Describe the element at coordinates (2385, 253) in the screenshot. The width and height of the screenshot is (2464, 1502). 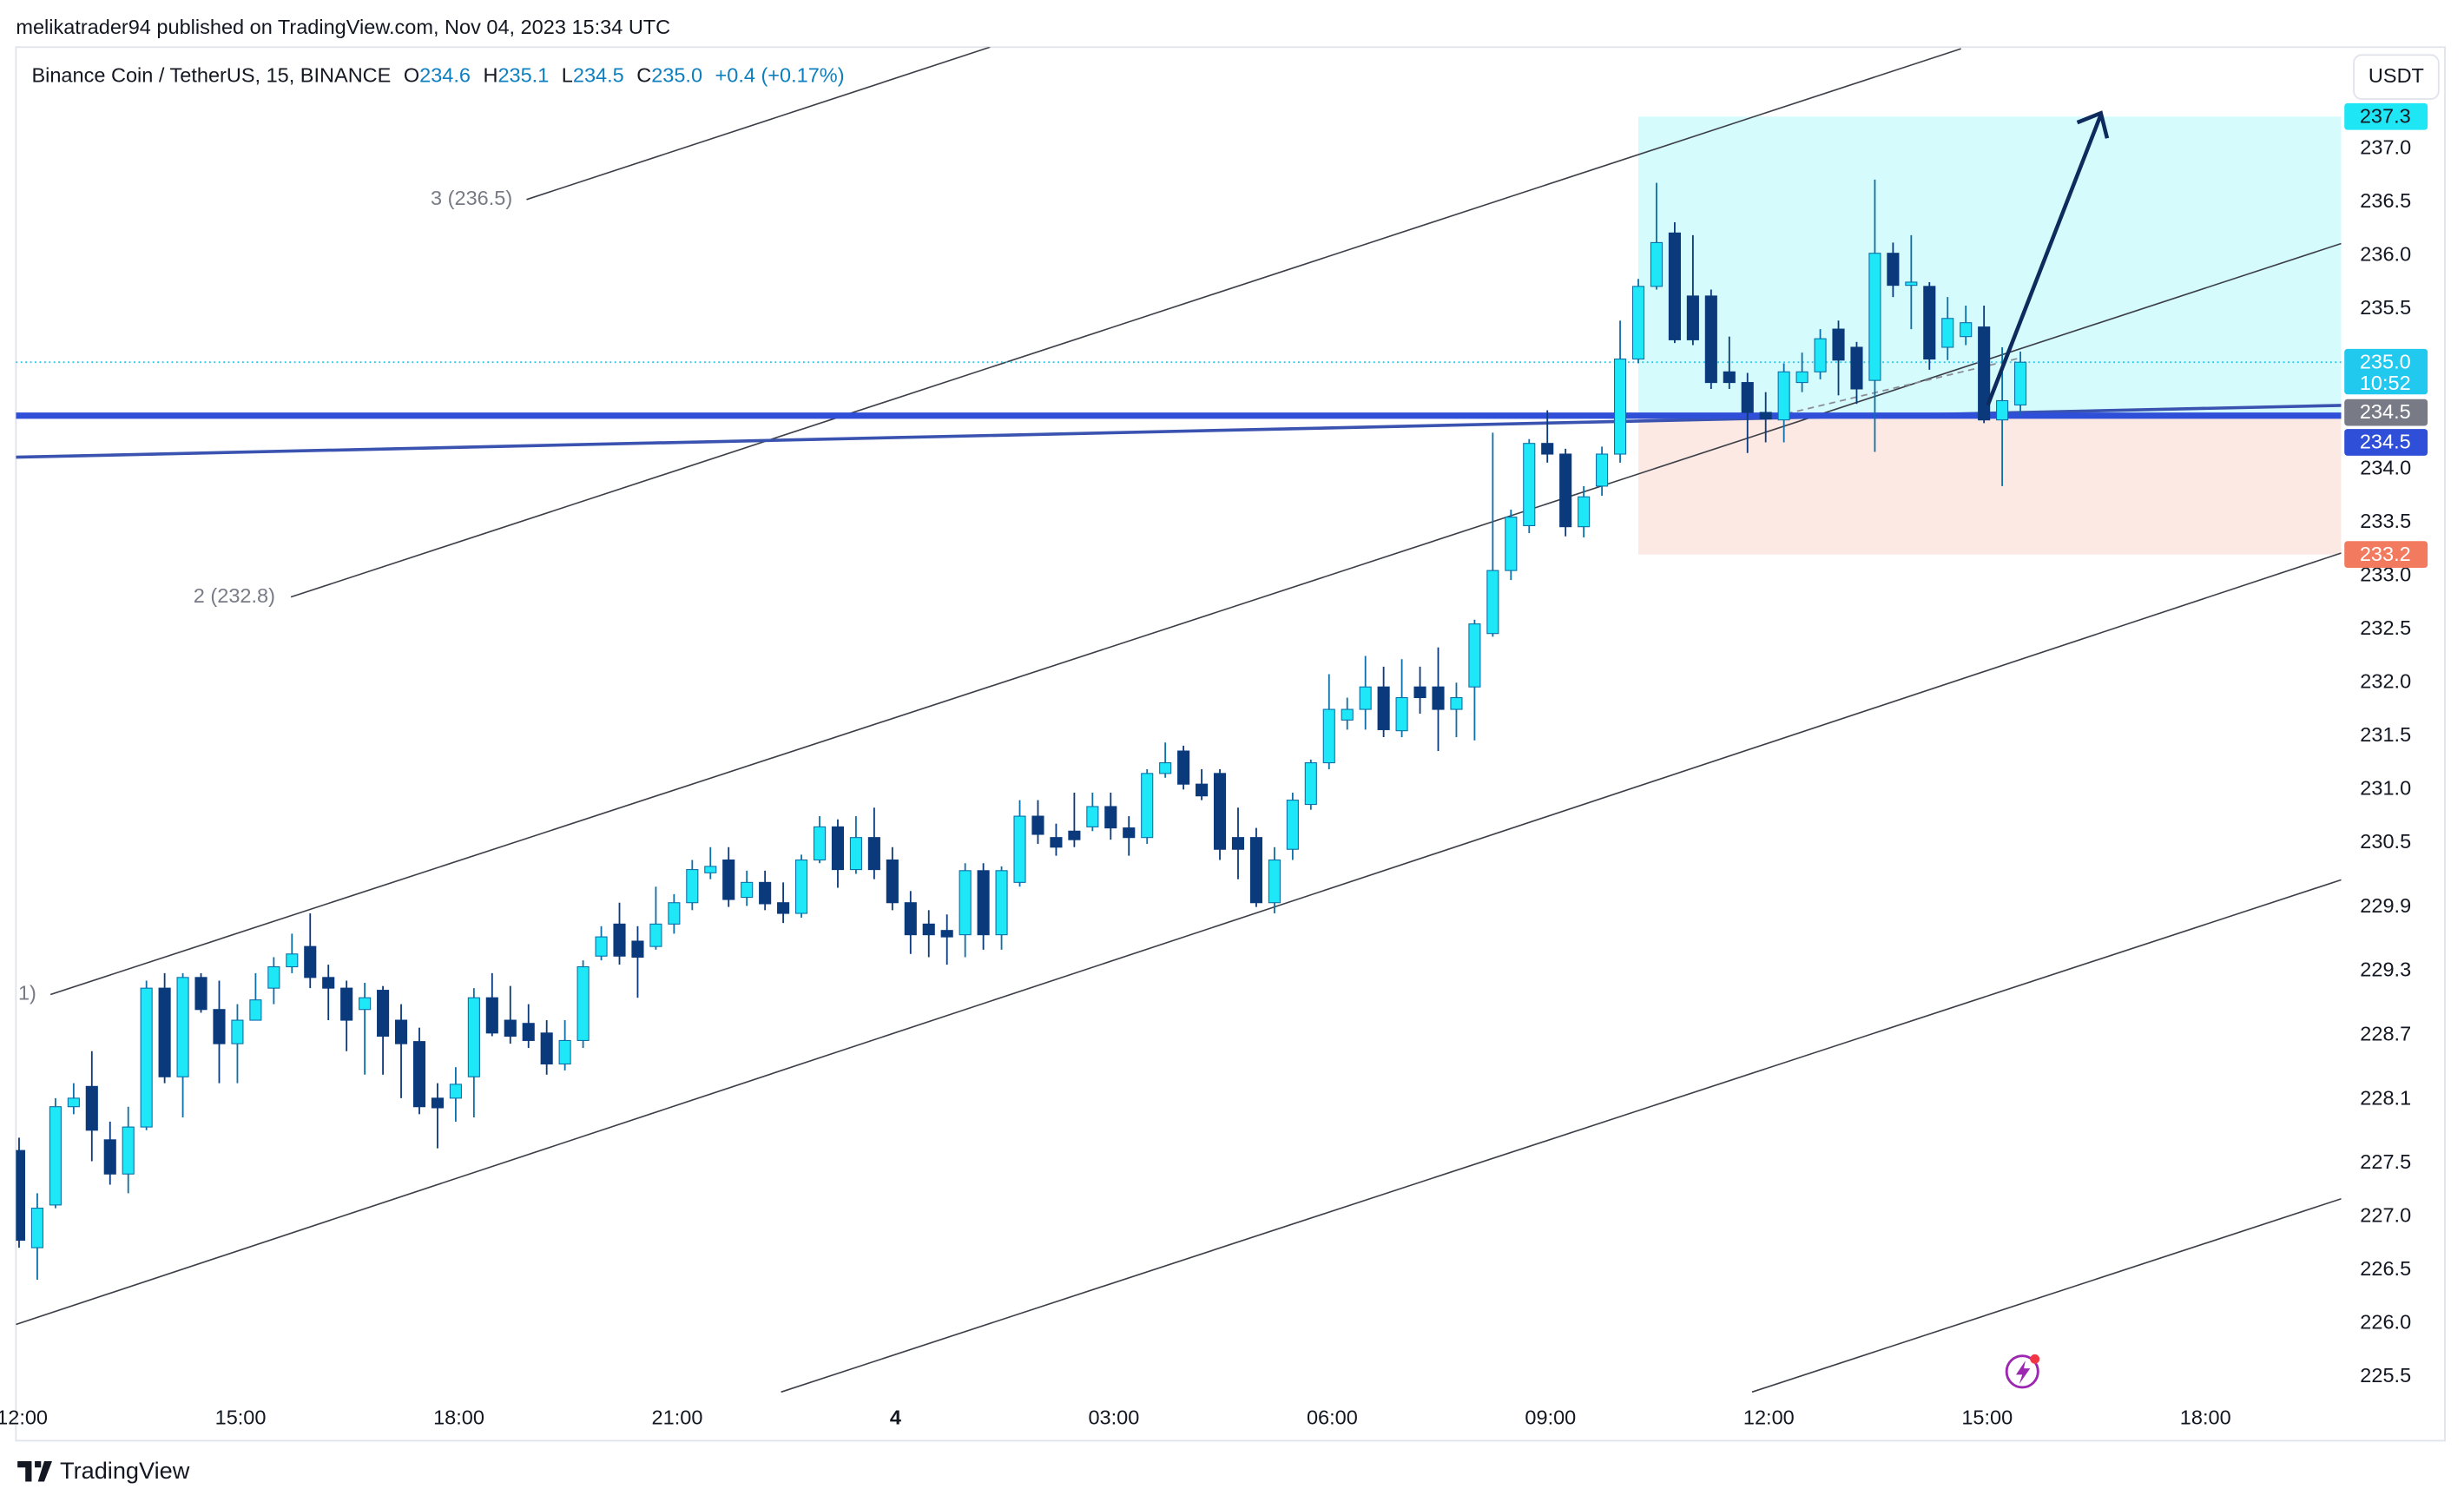
I see `y-tick-label: 236.0` at that location.